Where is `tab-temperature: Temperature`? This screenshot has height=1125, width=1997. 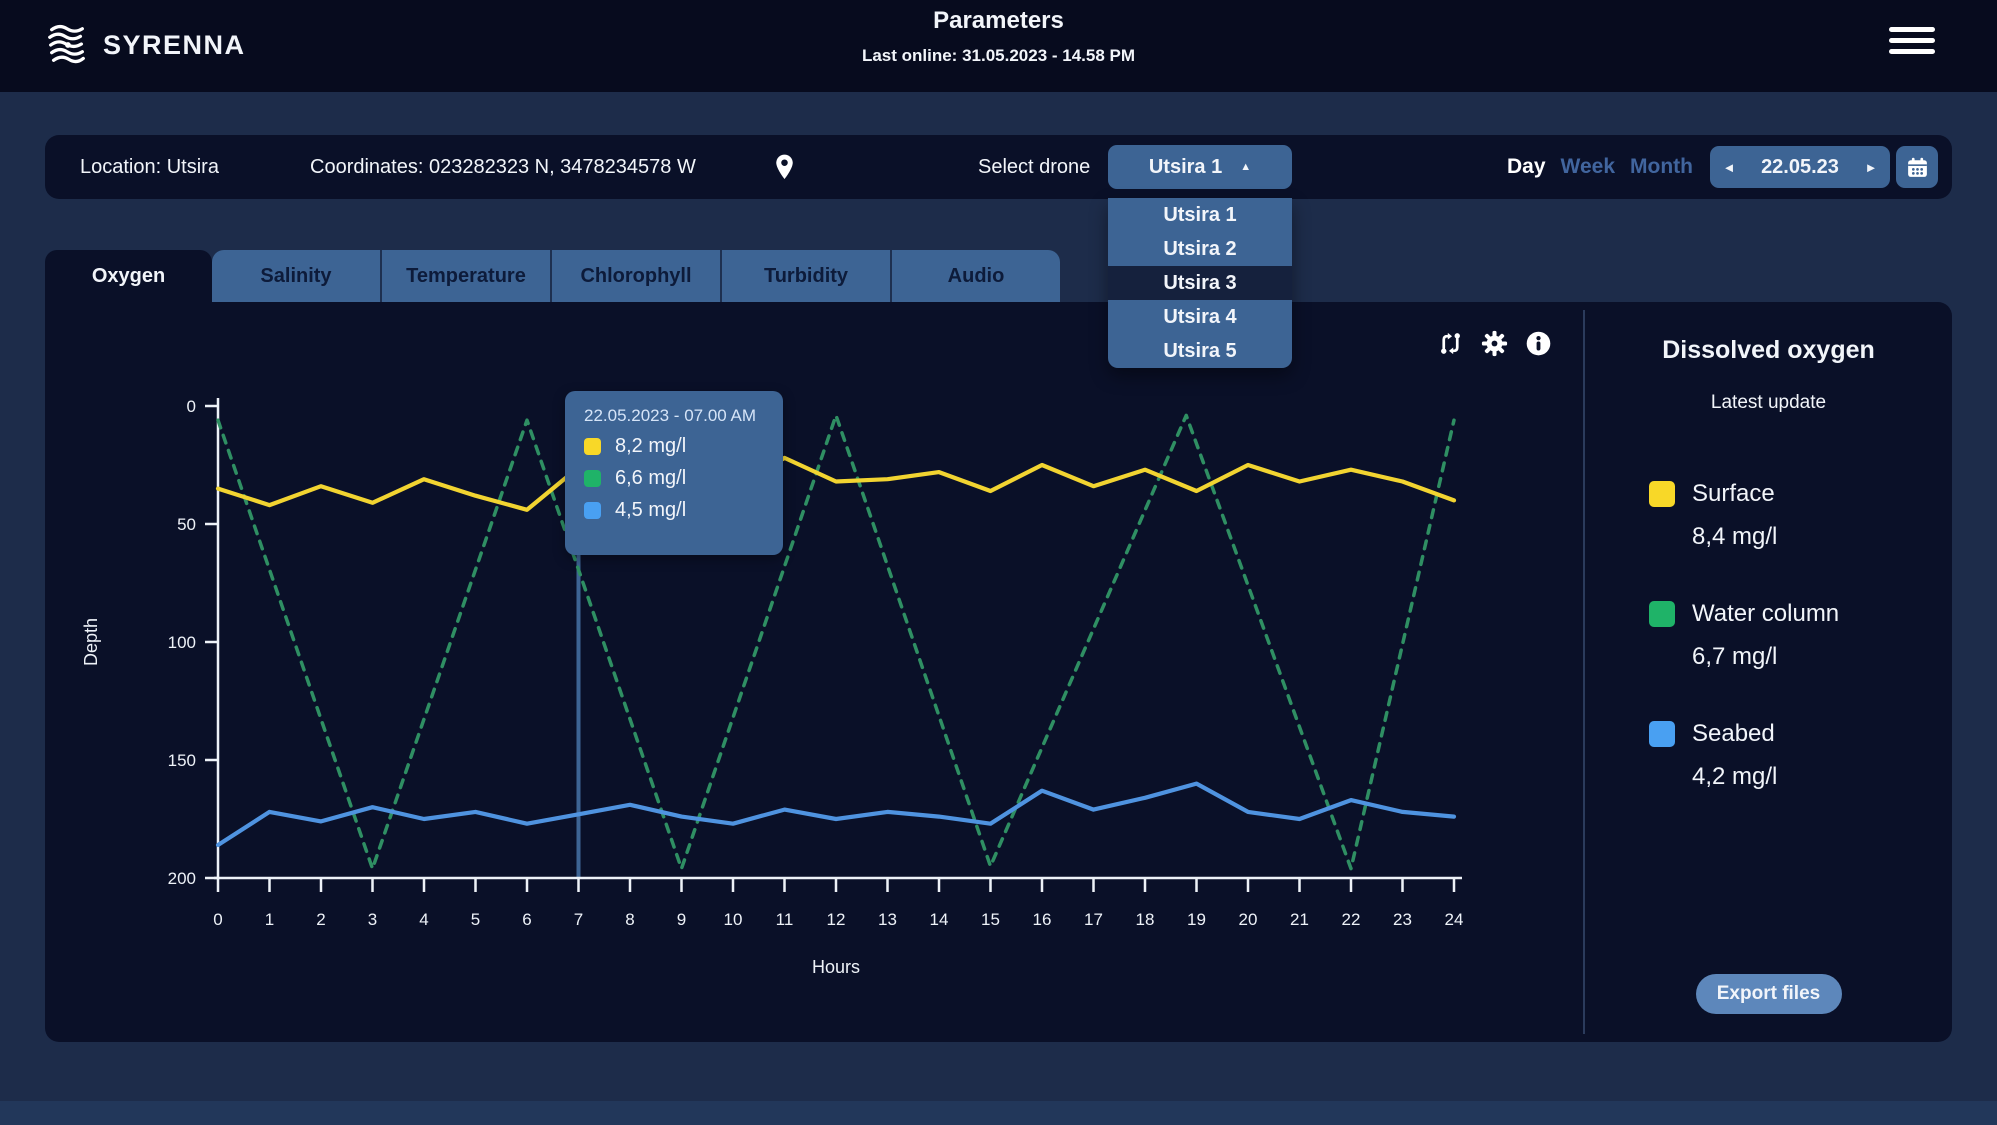
tab-temperature: Temperature is located at coordinates (465, 276).